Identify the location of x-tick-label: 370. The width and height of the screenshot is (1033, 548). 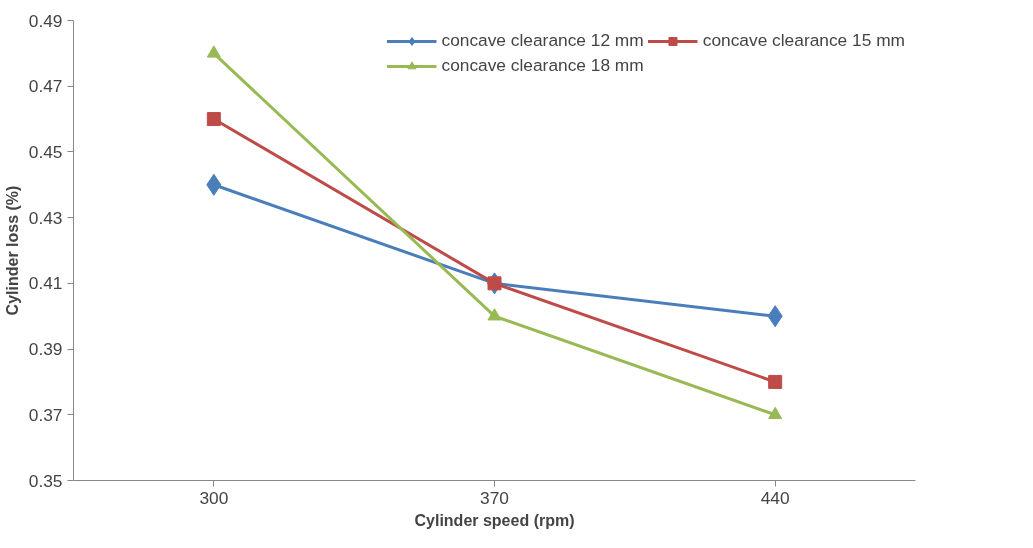
(494, 497).